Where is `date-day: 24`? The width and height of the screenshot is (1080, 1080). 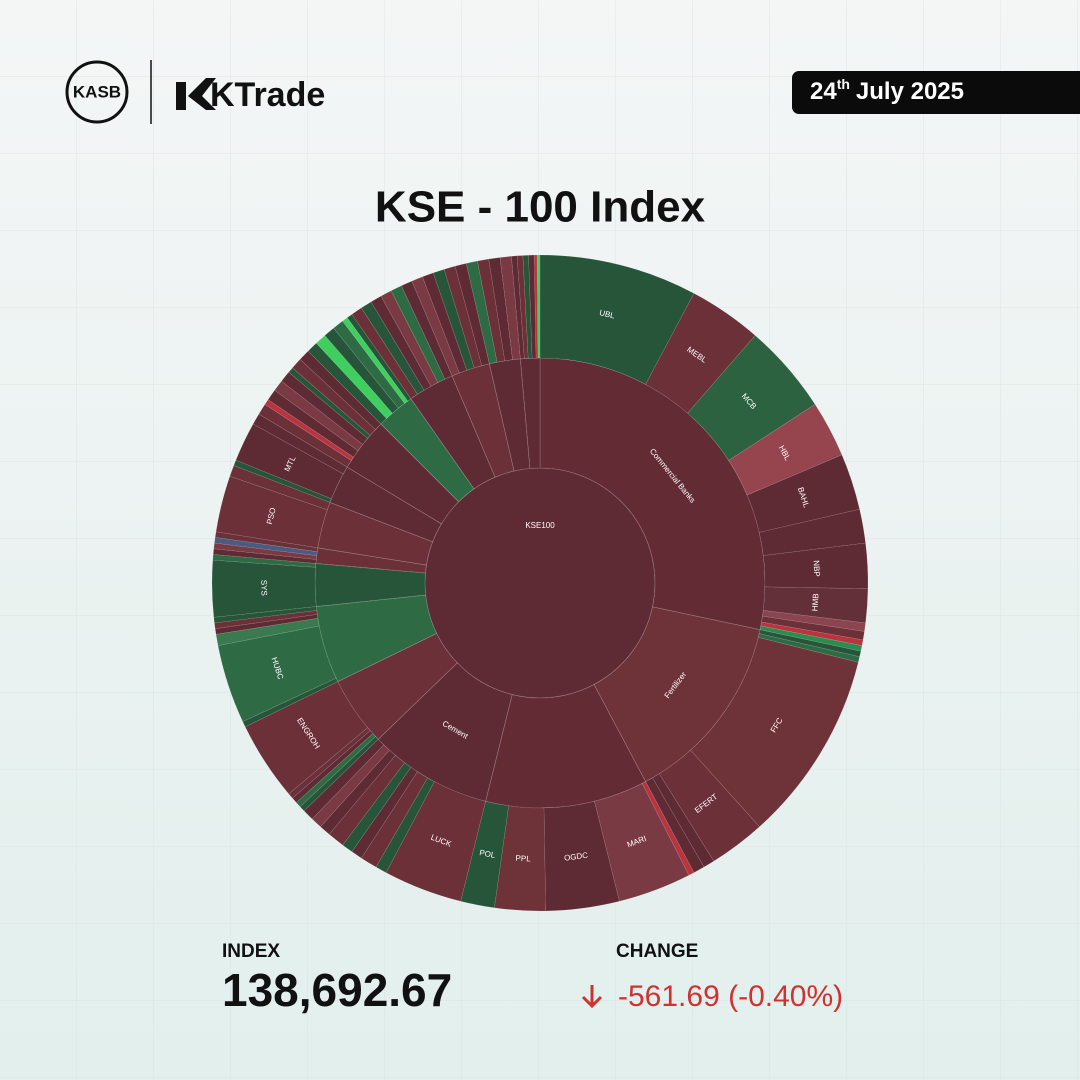
date-day: 24 is located at coordinates (823, 91).